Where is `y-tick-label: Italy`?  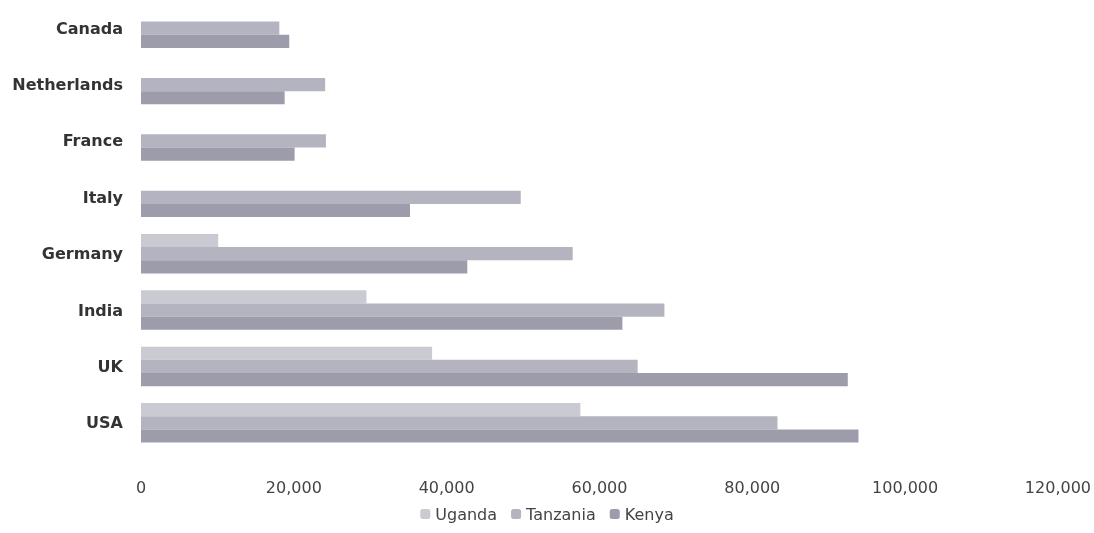
y-tick-label: Italy is located at coordinates (103, 197).